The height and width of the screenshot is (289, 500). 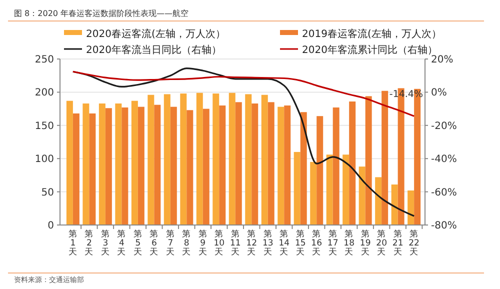 I want to click on x-tick-label: 第20天, so click(x=381, y=243).